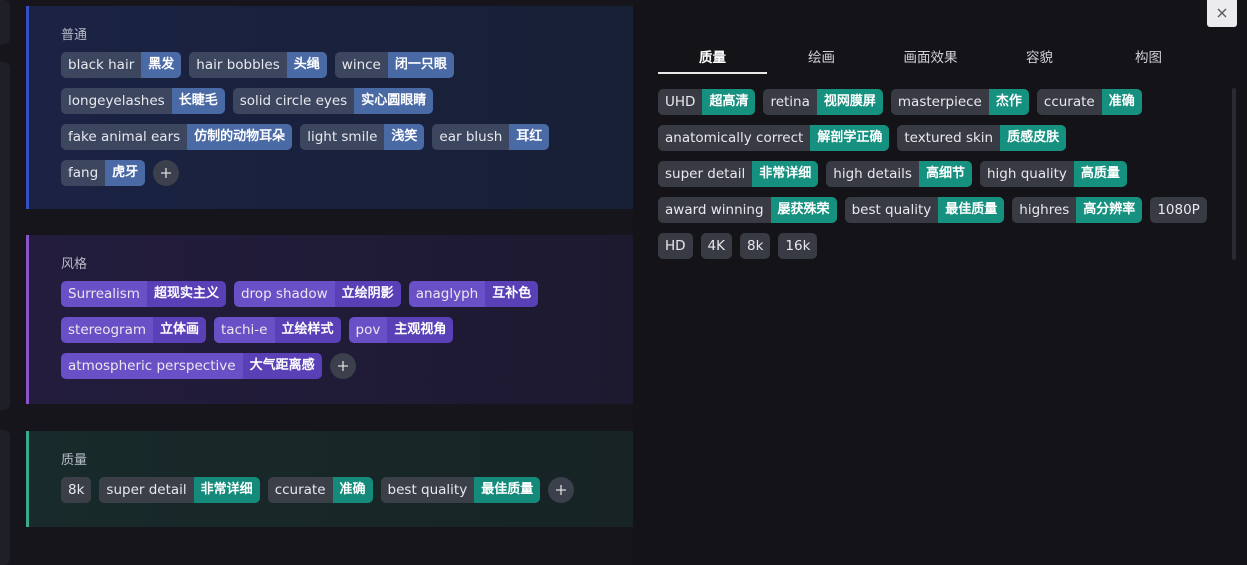 This screenshot has height=565, width=1247. I want to click on scrollbar, so click(1234, 174).